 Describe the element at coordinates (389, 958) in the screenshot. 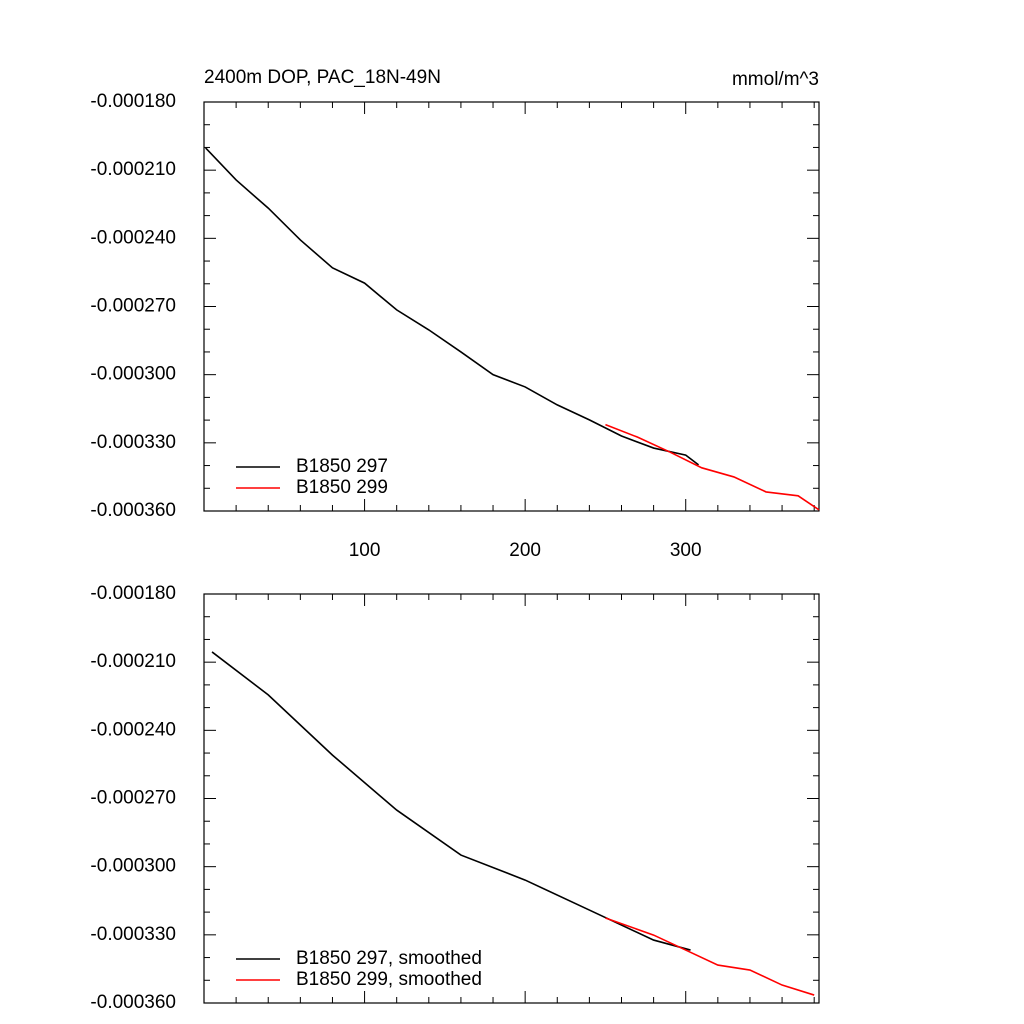

I see `legend-label: B1850 297, smoothed` at that location.